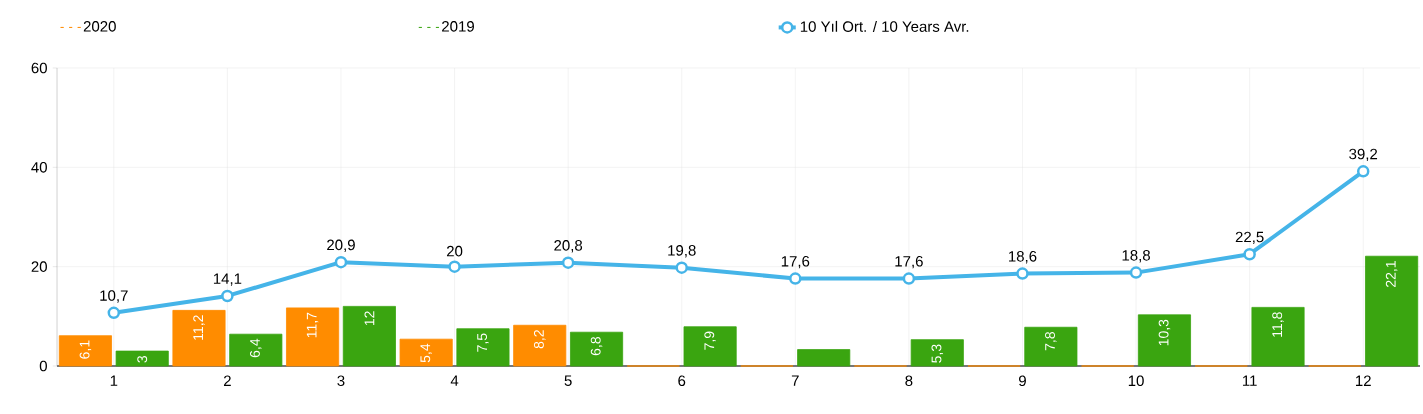 This screenshot has width=1423, height=414. What do you see at coordinates (1164, 332) in the screenshot?
I see `data-label: 10,3` at bounding box center [1164, 332].